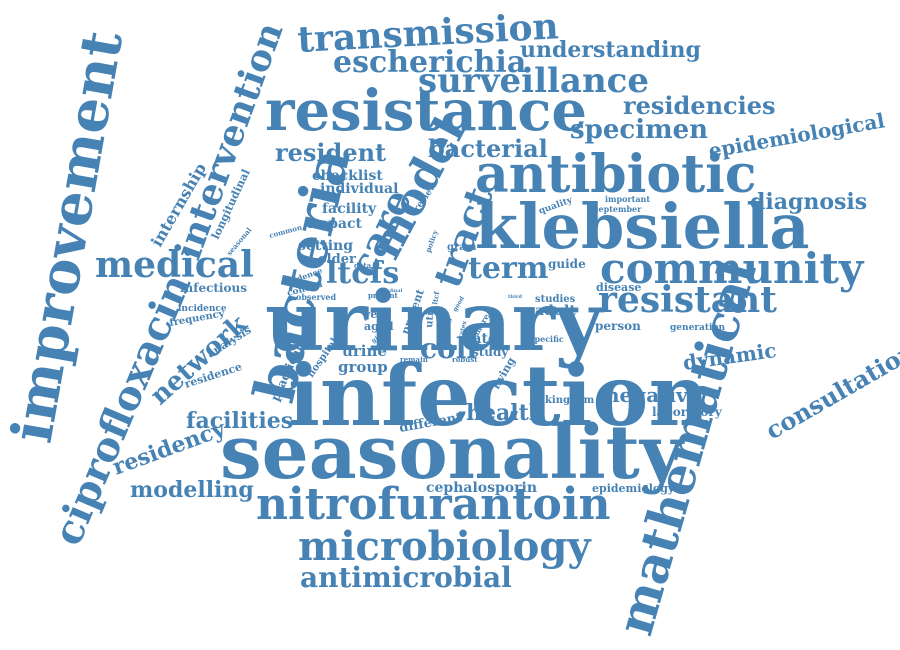  I want to click on cloud-word-resistance: resistance, so click(426, 111).